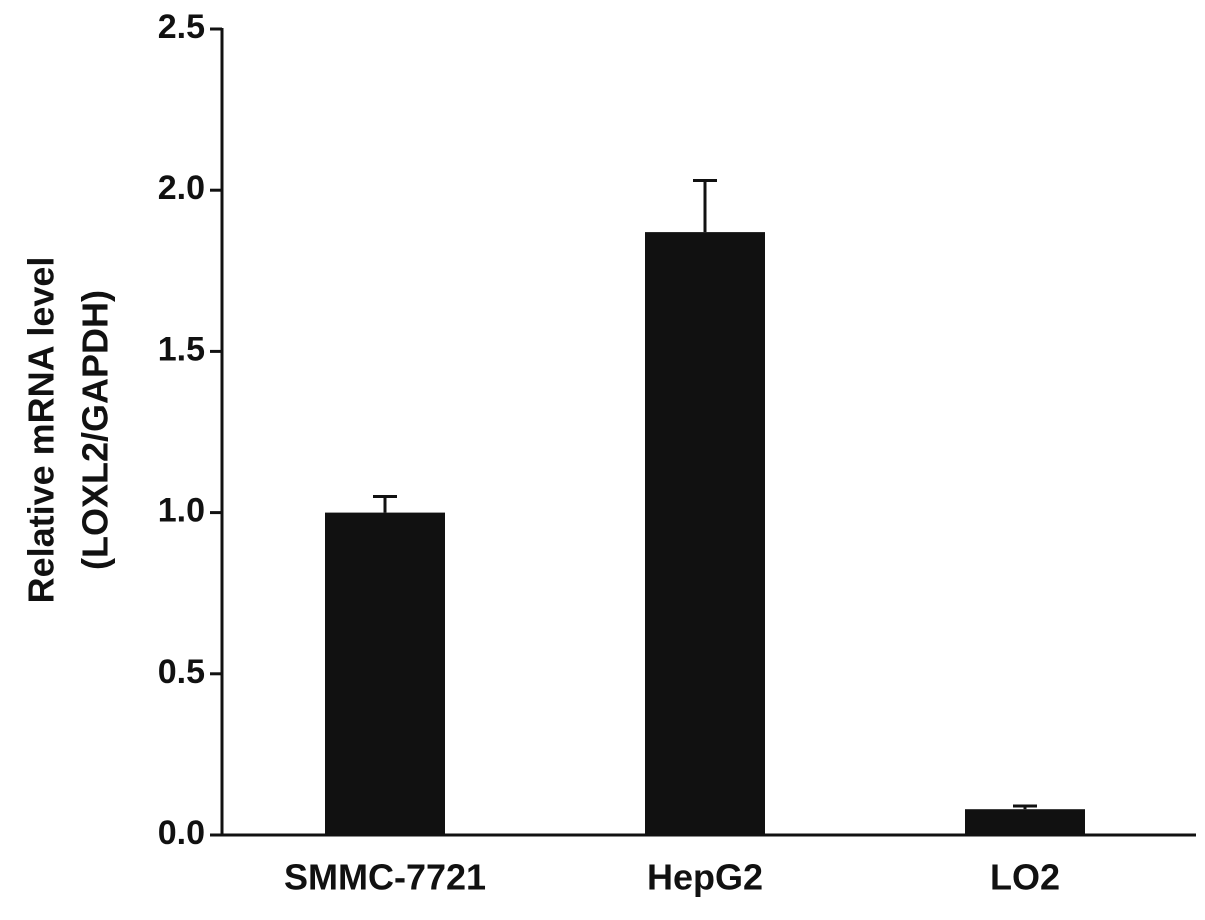  I want to click on y-tick-label: 1.5, so click(181, 349).